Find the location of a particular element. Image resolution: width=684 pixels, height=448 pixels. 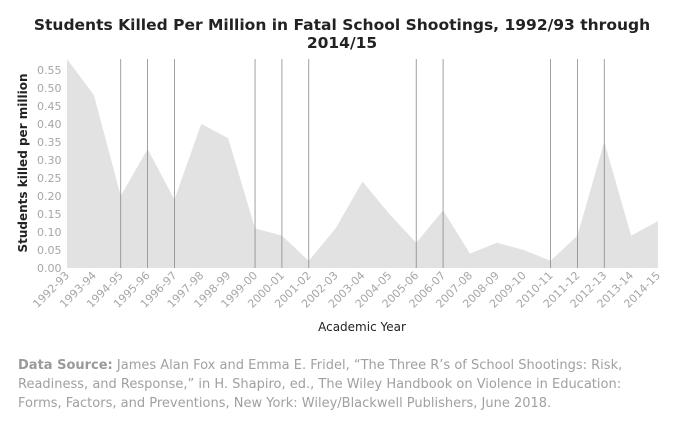

y-tick-label: 0.40 is located at coordinates (49, 124).